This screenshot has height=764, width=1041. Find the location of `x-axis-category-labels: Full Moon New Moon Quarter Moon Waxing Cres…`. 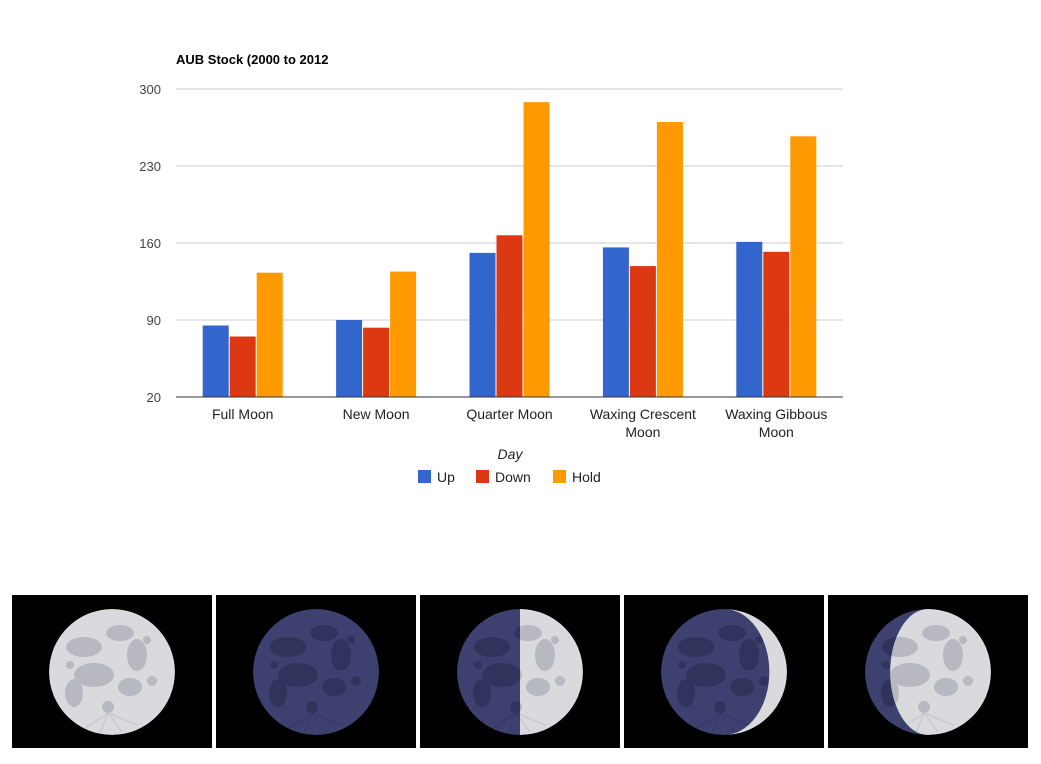

x-axis-category-labels: Full Moon New Moon Quarter Moon Waxing Cres… is located at coordinates (519, 423).